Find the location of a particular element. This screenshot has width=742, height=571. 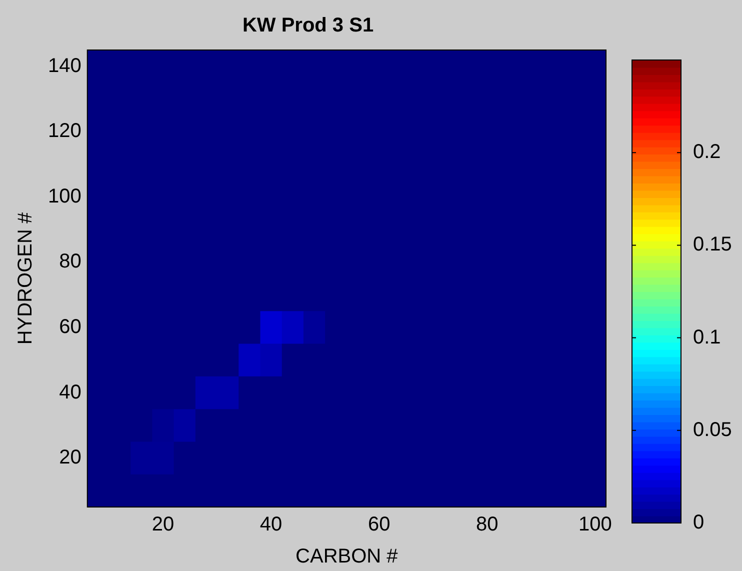

y-tick-label: 20 is located at coordinates (70, 457).